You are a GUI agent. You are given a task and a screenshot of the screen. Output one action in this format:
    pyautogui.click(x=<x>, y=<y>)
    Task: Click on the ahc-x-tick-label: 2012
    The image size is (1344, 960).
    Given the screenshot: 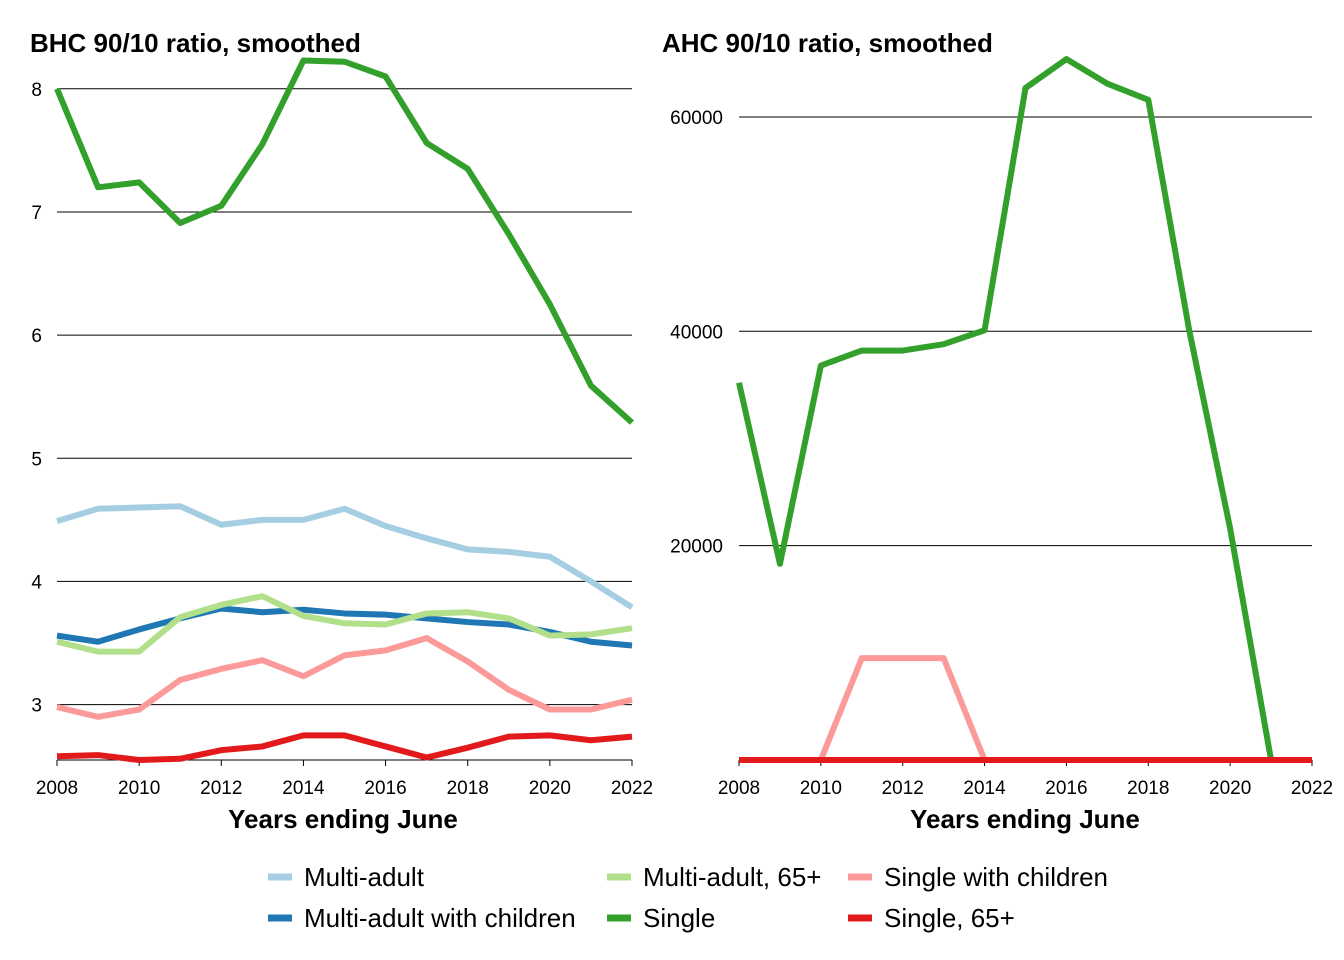 What is the action you would take?
    pyautogui.click(x=903, y=788)
    